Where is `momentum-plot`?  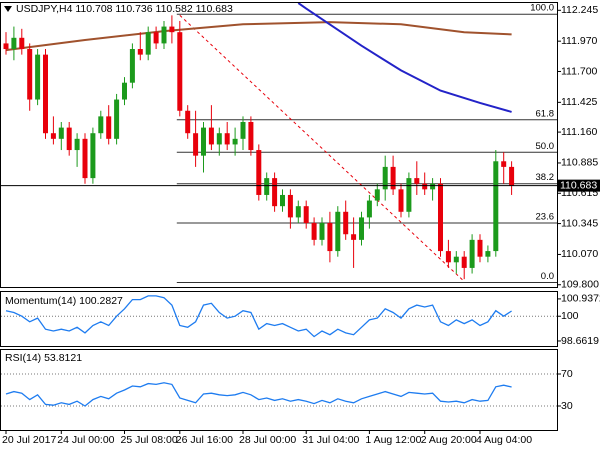 momentum-plot is located at coordinates (279, 316).